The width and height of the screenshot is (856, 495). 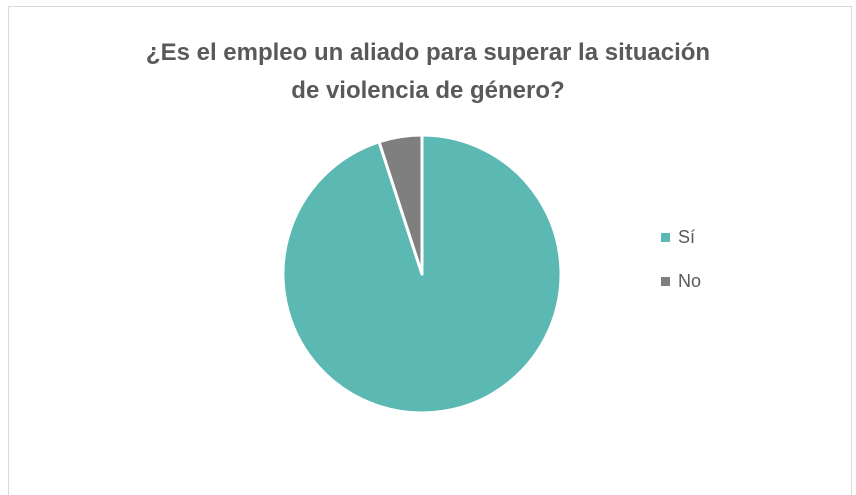 I want to click on legend-label-no: No, so click(x=690, y=280).